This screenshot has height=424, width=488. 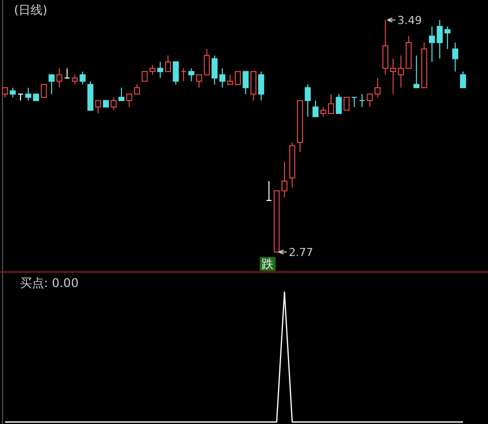 What do you see at coordinates (49, 283) in the screenshot?
I see `chart-title: 买点: 0.00` at bounding box center [49, 283].